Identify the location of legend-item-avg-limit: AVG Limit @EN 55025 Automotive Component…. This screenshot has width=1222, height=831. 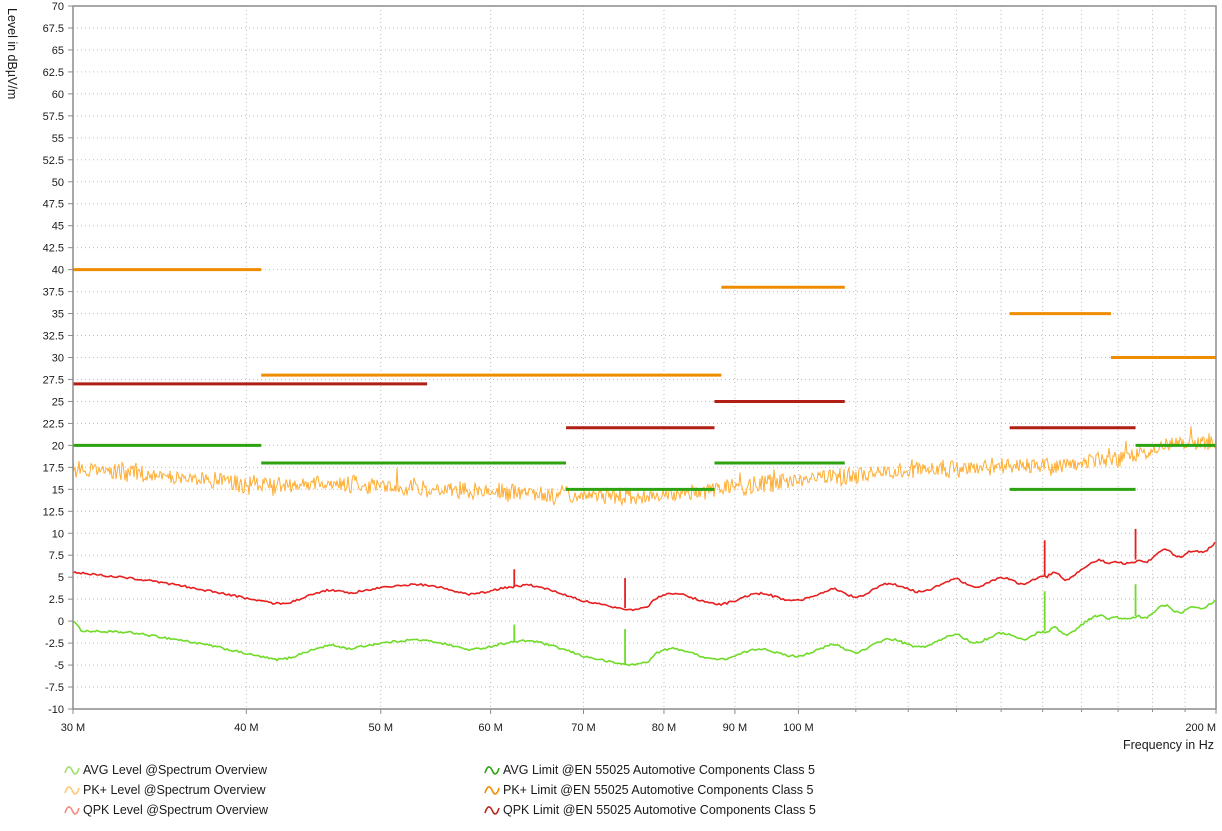
(650, 770).